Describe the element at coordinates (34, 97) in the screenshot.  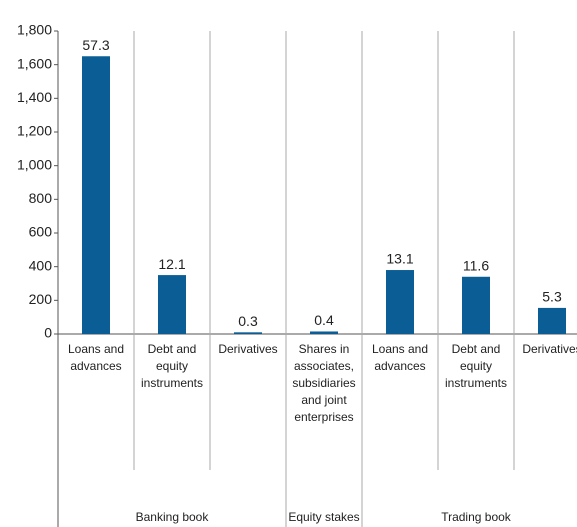
I see `y-tick-label: 1,400` at that location.